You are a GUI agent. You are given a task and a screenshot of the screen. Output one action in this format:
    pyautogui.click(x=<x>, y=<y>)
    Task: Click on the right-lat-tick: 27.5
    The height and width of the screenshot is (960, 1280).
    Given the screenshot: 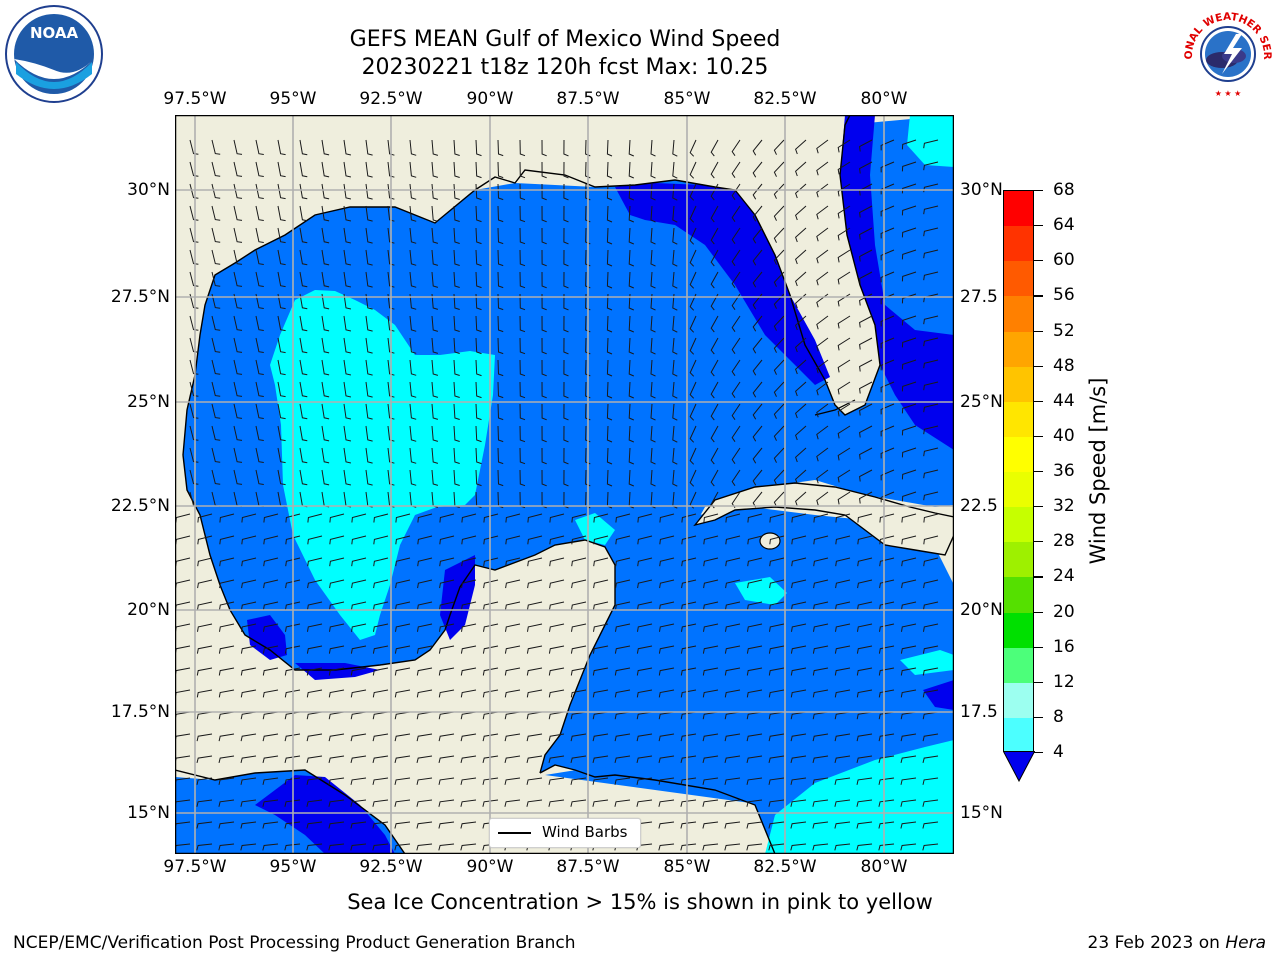 What is the action you would take?
    pyautogui.click(x=979, y=297)
    